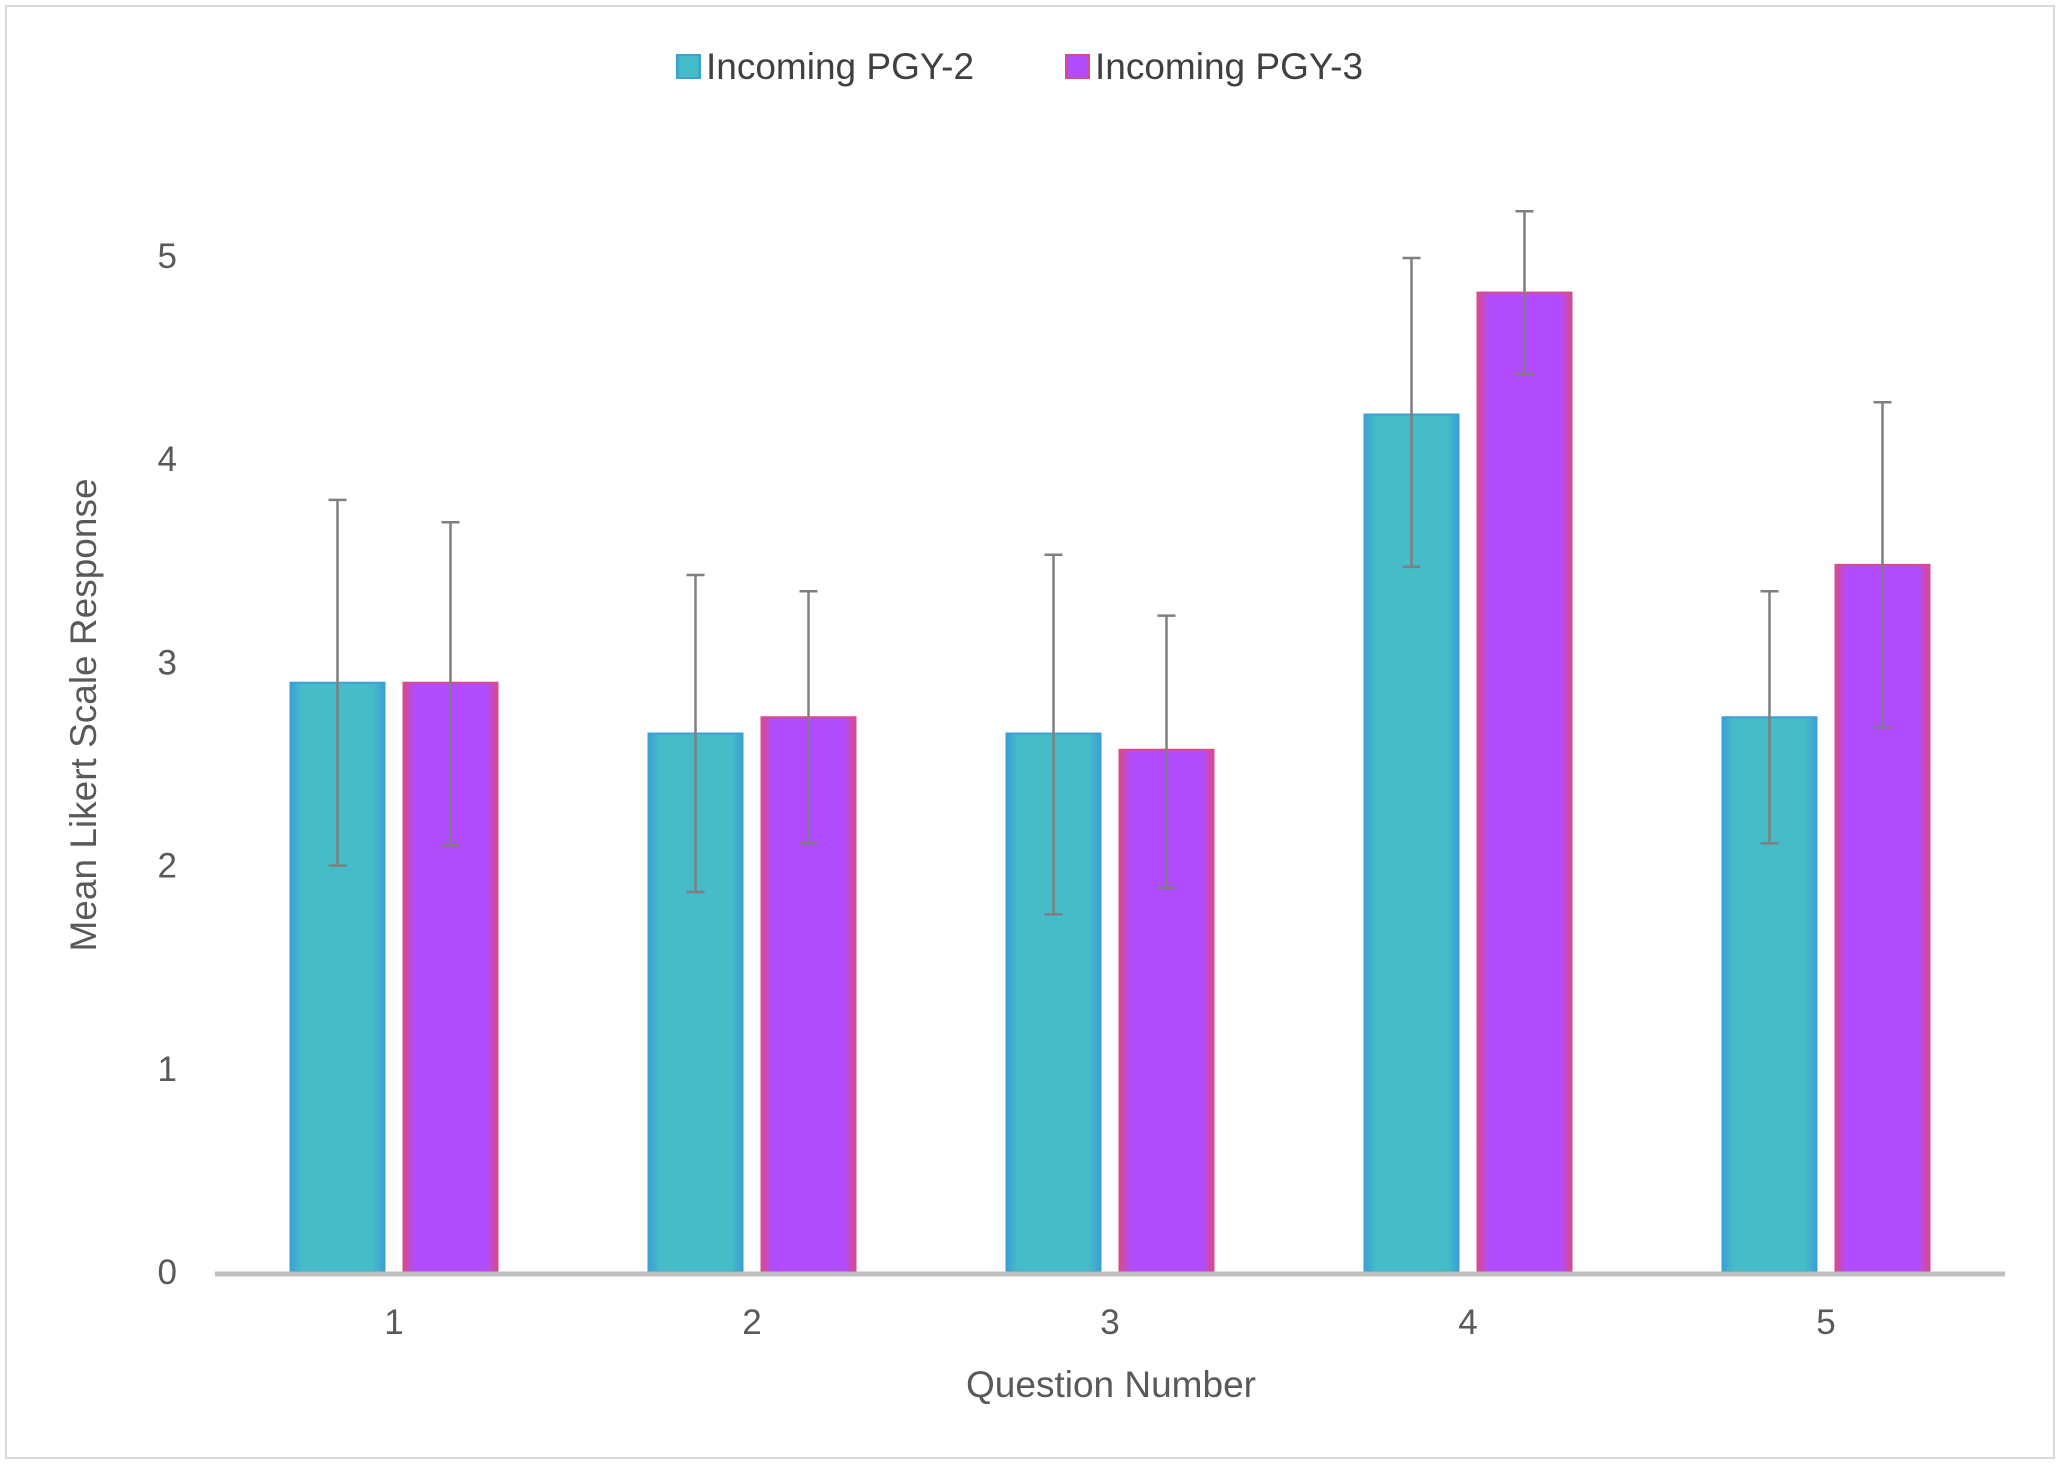 Image resolution: width=2062 pixels, height=1466 pixels. I want to click on x-axis-ticks: 1 2 3 4 5, so click(1109, 1322).